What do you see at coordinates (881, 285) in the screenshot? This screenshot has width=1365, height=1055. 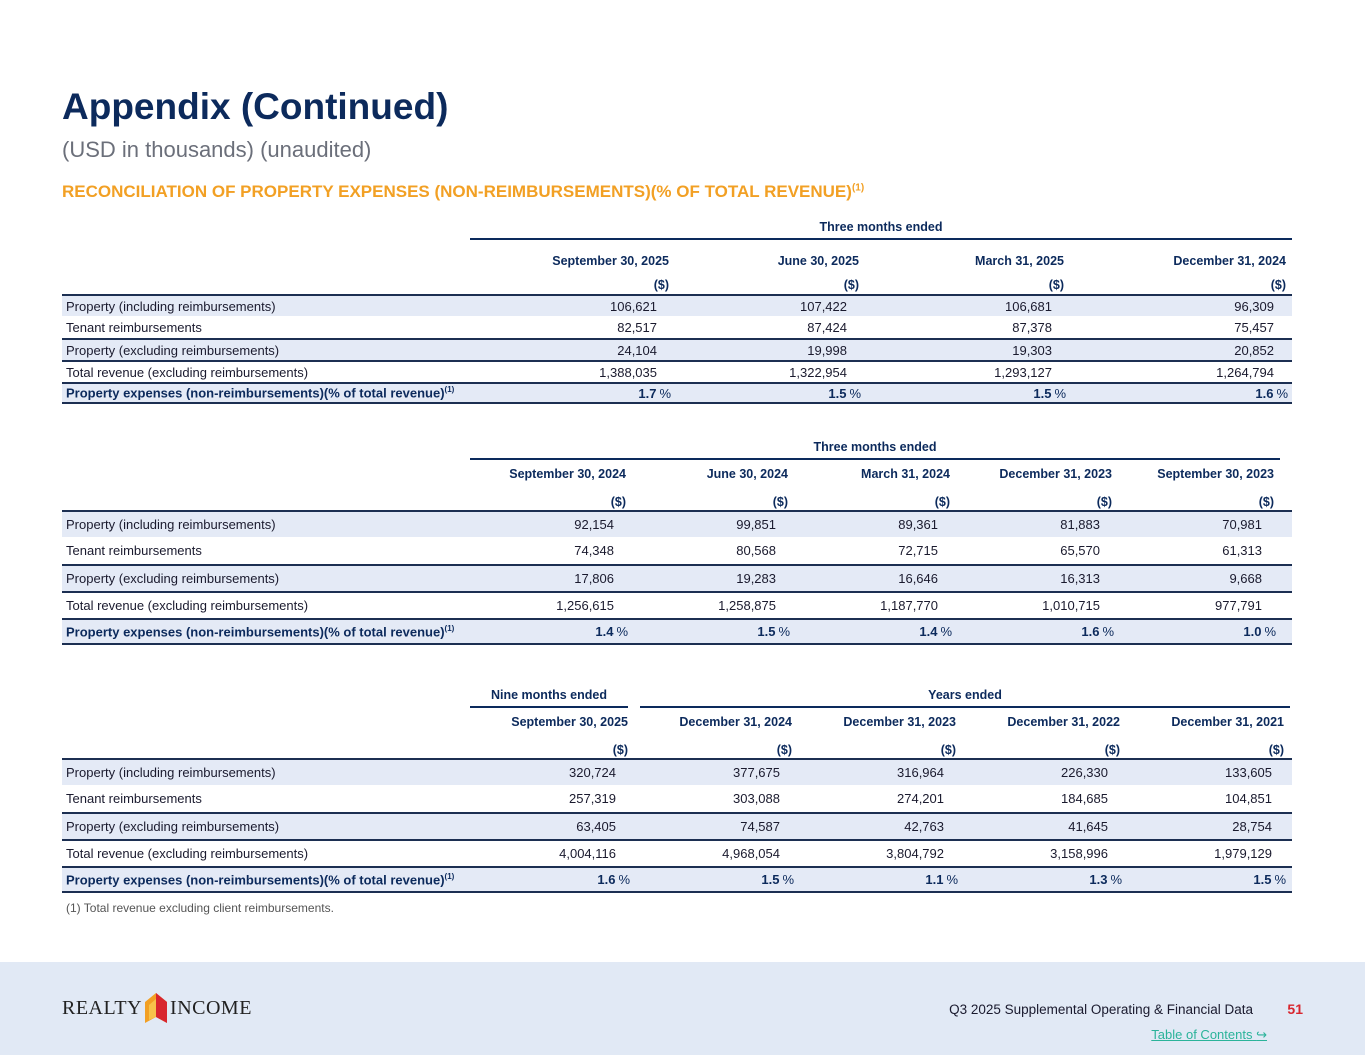 I see `unit-headers: ($) ($) ($) ($)` at bounding box center [881, 285].